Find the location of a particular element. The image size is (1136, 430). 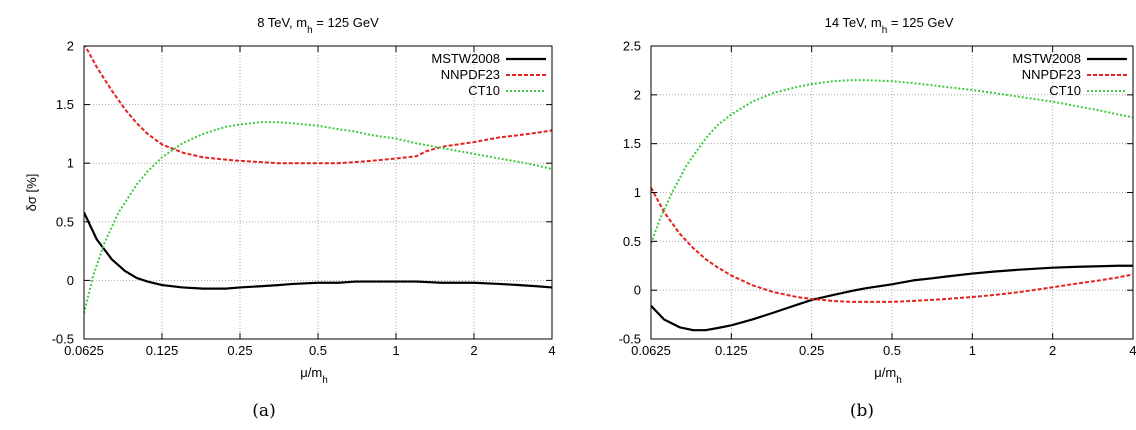

y-tick-label: 2.5 is located at coordinates (632, 46).